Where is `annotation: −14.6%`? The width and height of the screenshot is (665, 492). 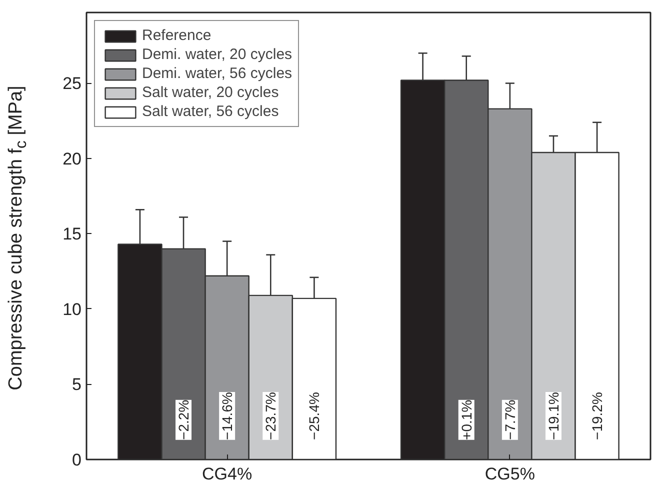 annotation: −14.6% is located at coordinates (227, 416).